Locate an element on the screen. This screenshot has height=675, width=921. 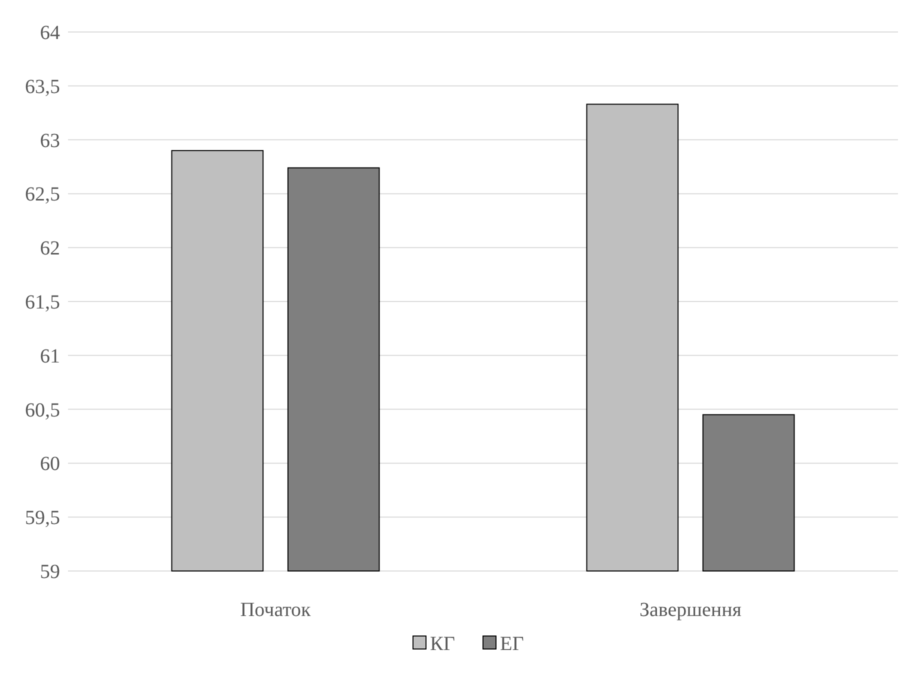
x-tick-label: Початок is located at coordinates (276, 610).